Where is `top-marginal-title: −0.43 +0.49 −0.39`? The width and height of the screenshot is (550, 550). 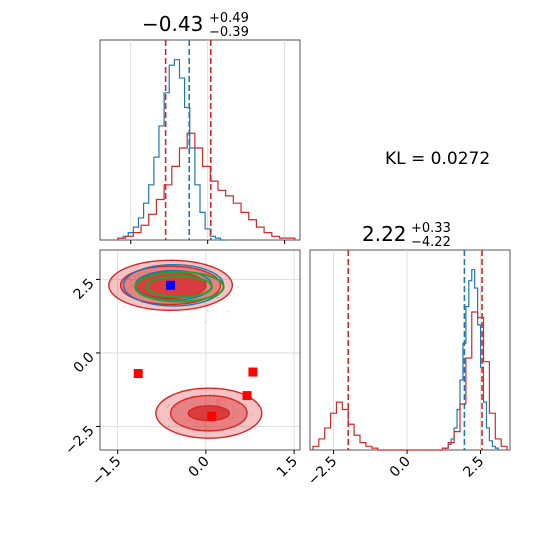 top-marginal-title: −0.43 +0.49 −0.39 is located at coordinates (195, 25).